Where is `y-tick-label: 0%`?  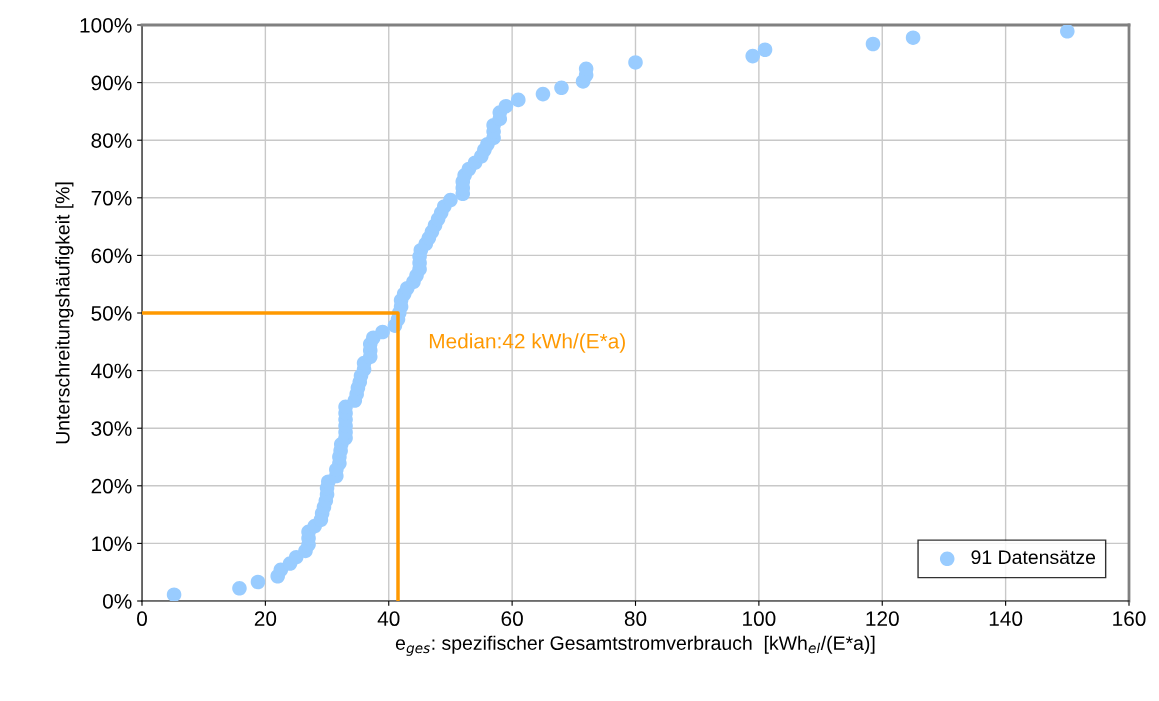
y-tick-label: 0% is located at coordinates (117, 601).